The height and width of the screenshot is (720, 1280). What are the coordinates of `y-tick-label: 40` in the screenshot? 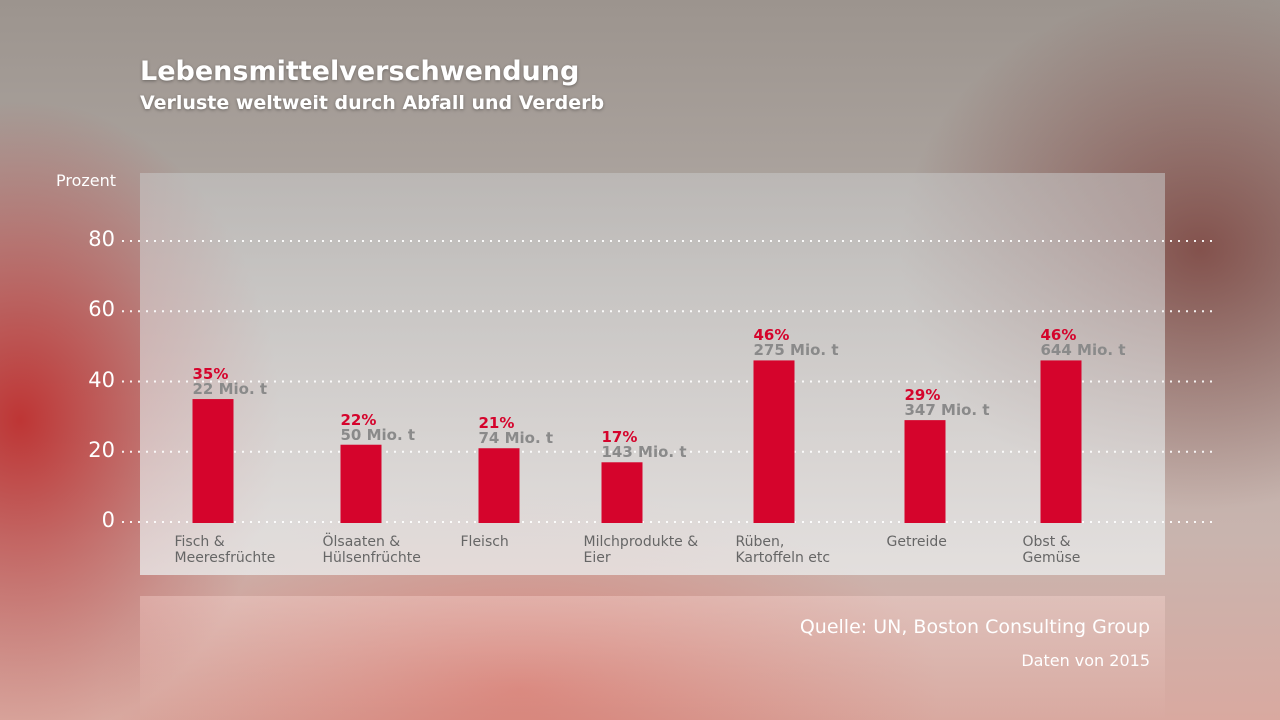 It's located at (101, 379).